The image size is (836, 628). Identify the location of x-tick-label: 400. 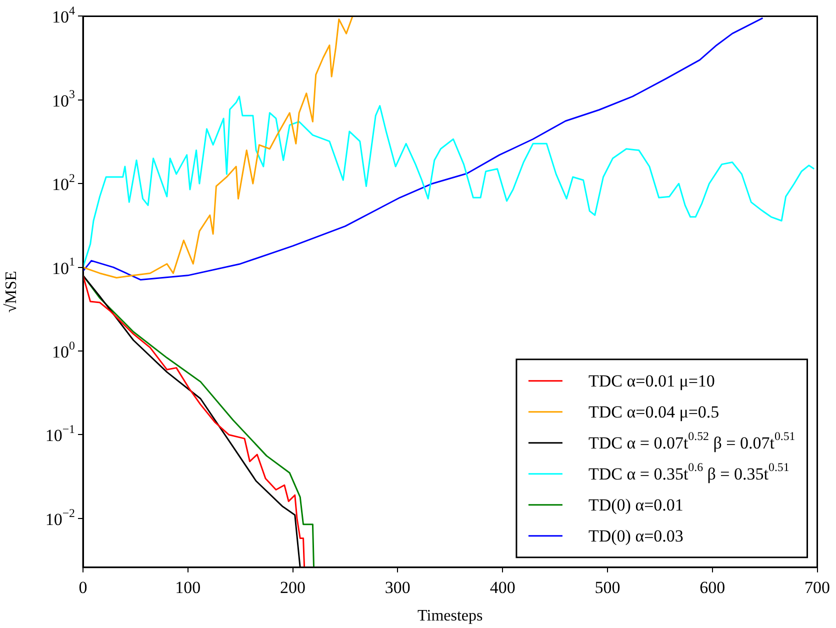
(503, 588).